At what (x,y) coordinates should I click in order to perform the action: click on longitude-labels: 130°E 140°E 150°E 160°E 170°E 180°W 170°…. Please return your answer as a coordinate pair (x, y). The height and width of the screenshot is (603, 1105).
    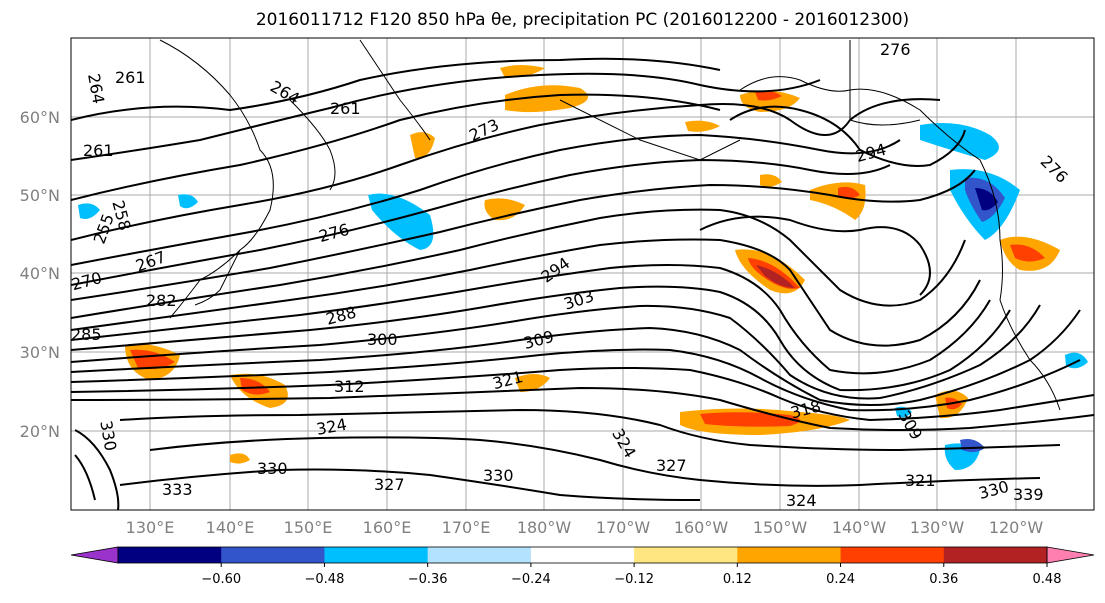
    Looking at the image, I should click on (585, 527).